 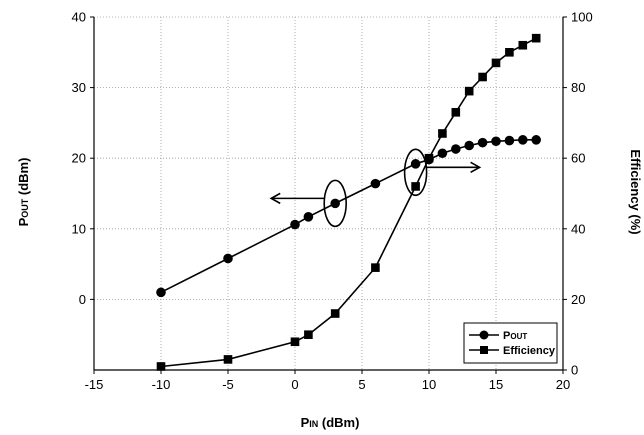 What do you see at coordinates (578, 87) in the screenshot?
I see `y2-tick-label: 80` at bounding box center [578, 87].